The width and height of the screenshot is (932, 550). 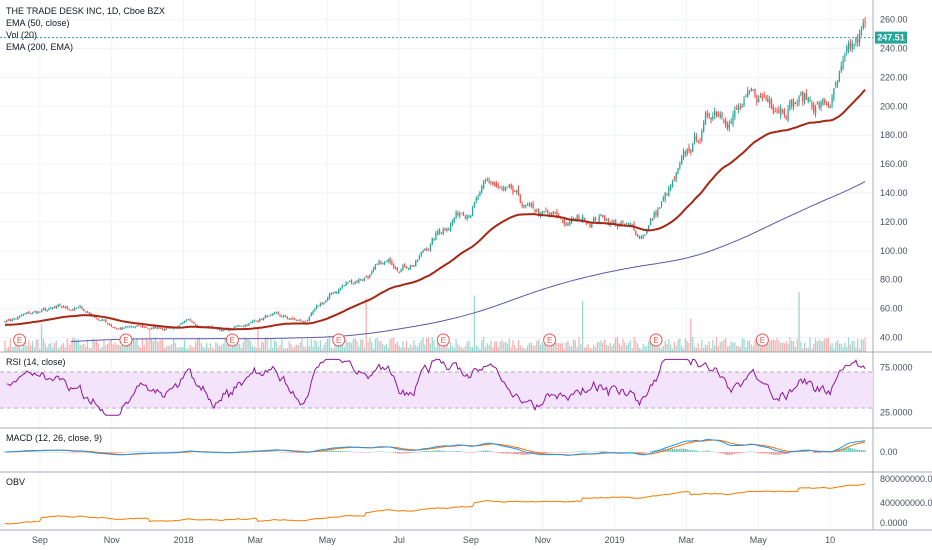 I want to click on macd-legend: MACD (12, 26, close, 9), so click(x=54, y=438).